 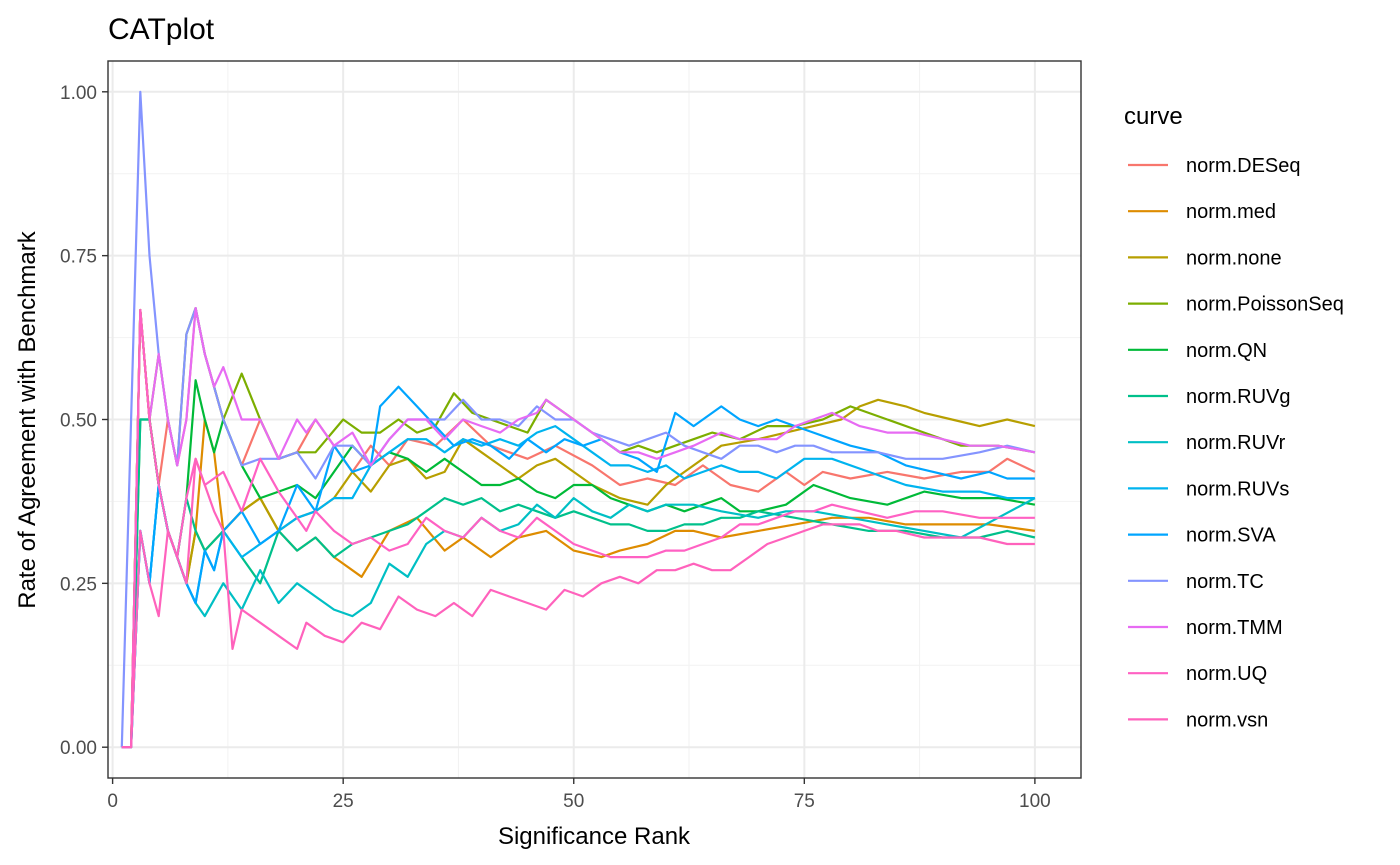 What do you see at coordinates (1265, 305) in the screenshot?
I see `legend-label: norm.PoissonSeq` at bounding box center [1265, 305].